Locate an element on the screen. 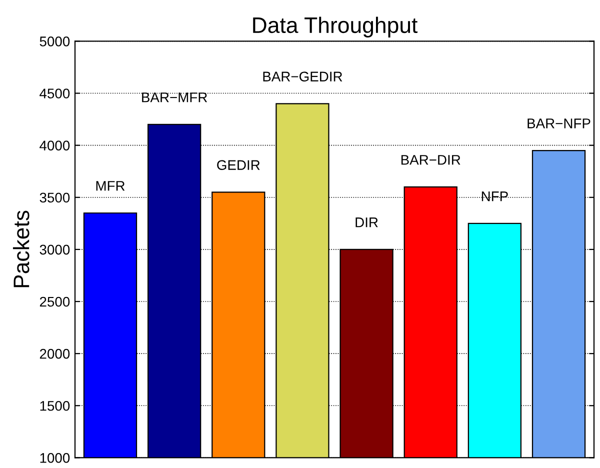 Image resolution: width=600 pixels, height=468 pixels. x-tick-label: BAR−GEDIR is located at coordinates (302, 77).